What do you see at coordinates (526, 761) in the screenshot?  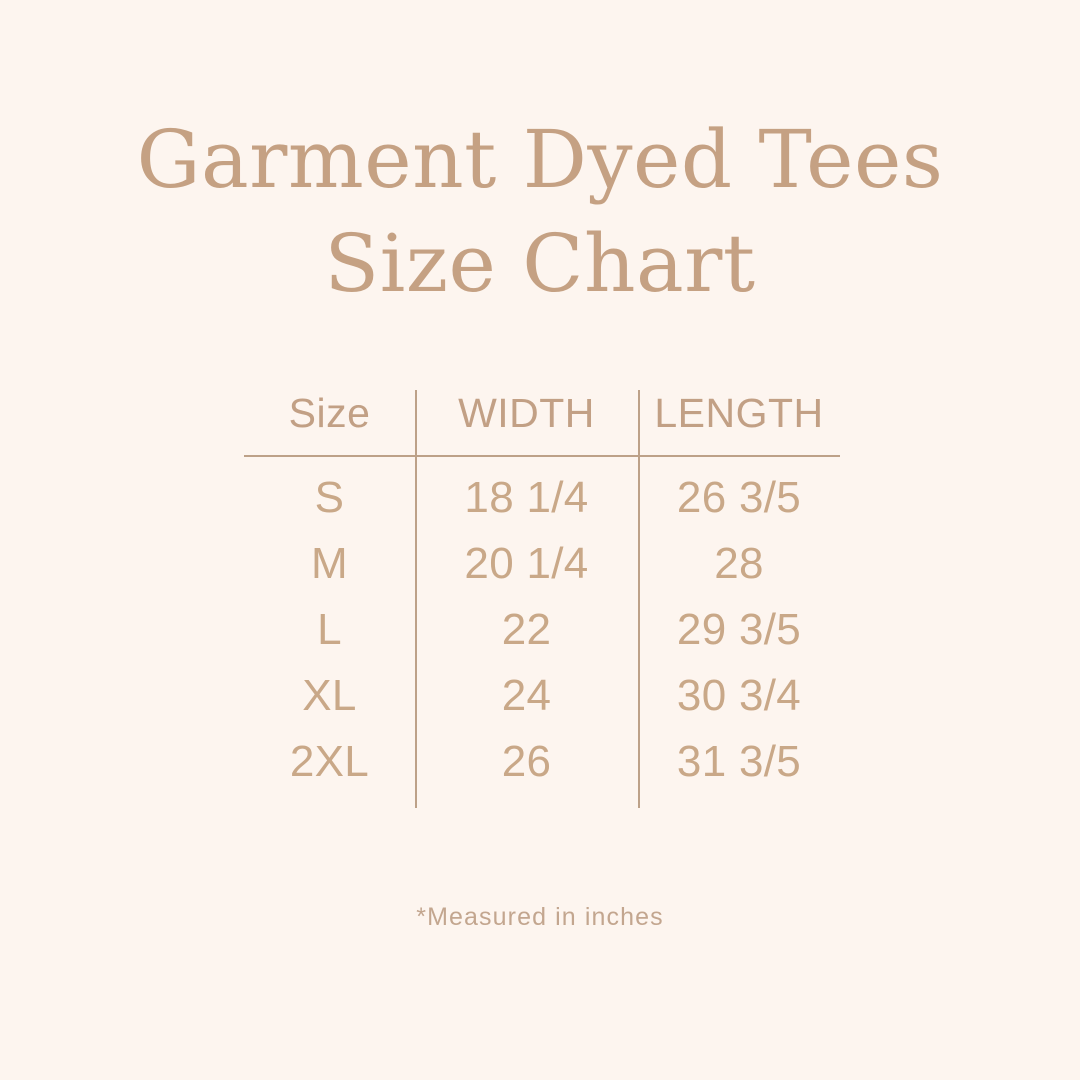 I see `cell-width: 26` at bounding box center [526, 761].